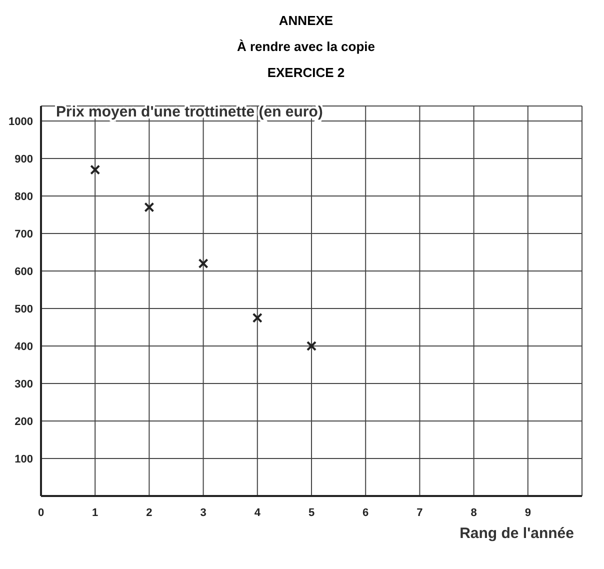  What do you see at coordinates (306, 47) in the screenshot?
I see `chart-subtitle: À rendre avec la copie` at bounding box center [306, 47].